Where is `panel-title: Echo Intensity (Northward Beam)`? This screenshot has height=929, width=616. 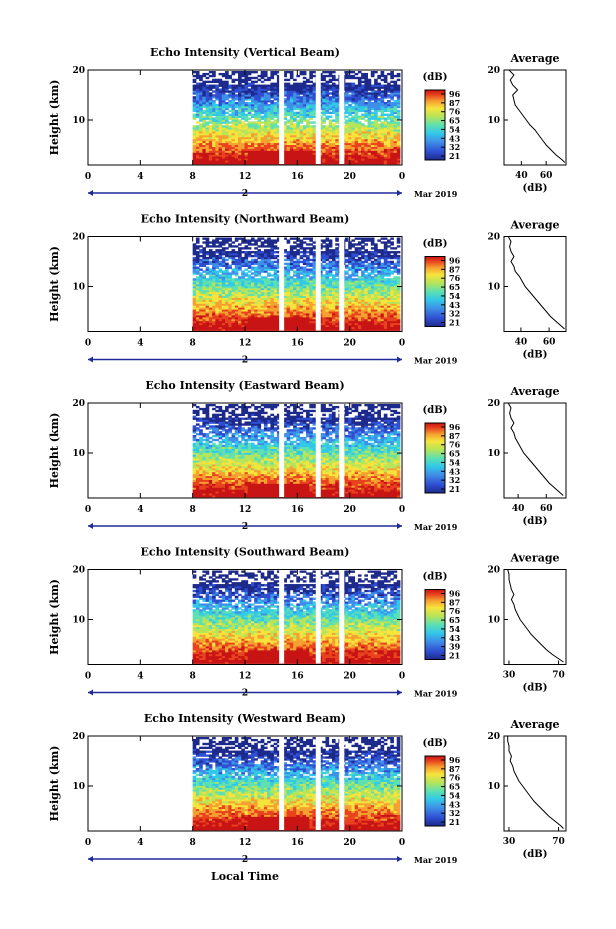 panel-title: Echo Intensity (Northward Beam) is located at coordinates (245, 219).